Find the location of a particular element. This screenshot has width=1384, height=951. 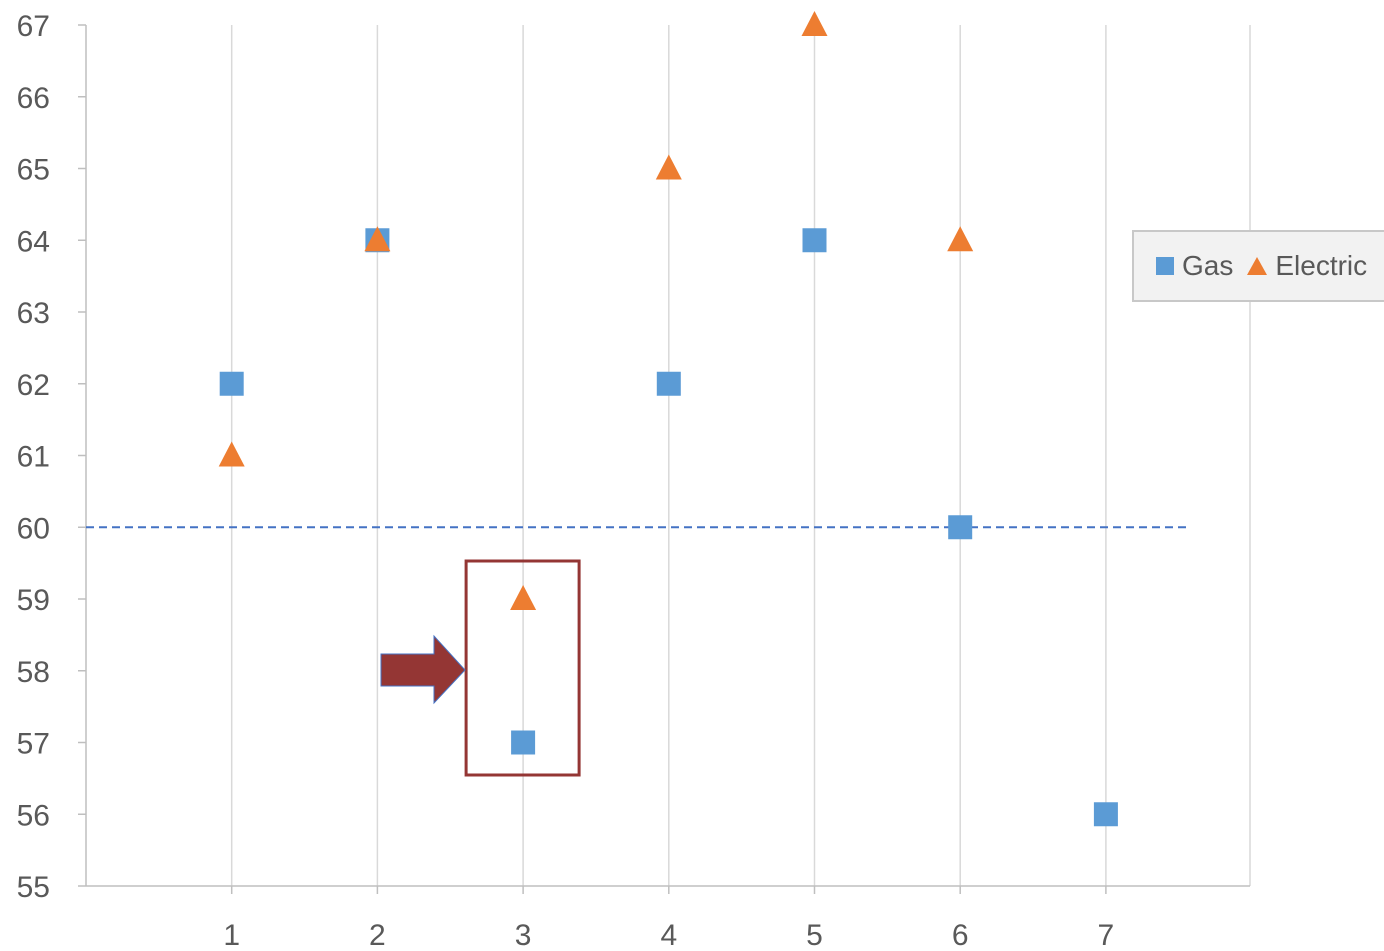

x-tick-label: 6 is located at coordinates (960, 935).